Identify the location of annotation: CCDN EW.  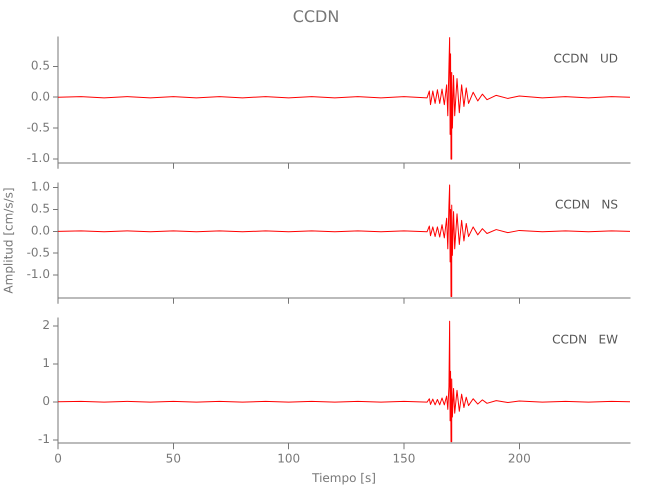
(585, 339).